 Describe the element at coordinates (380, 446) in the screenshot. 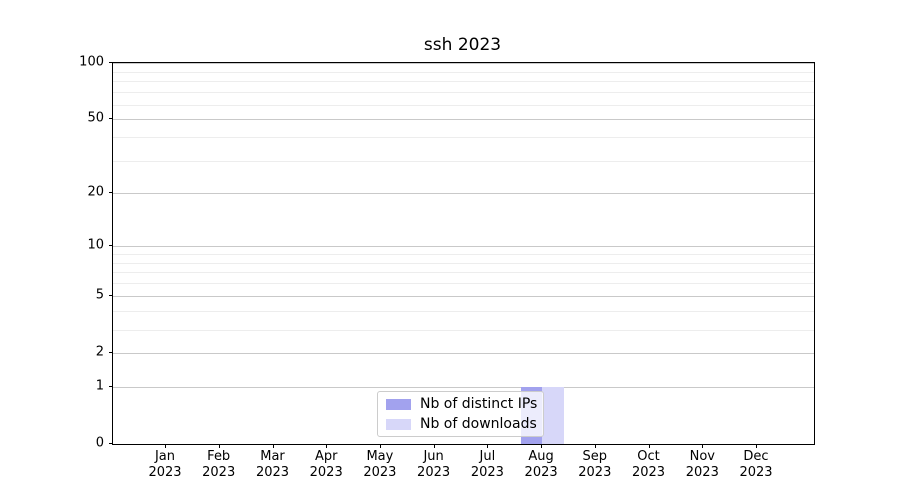

I see `x-tick-mark-may-2023` at that location.